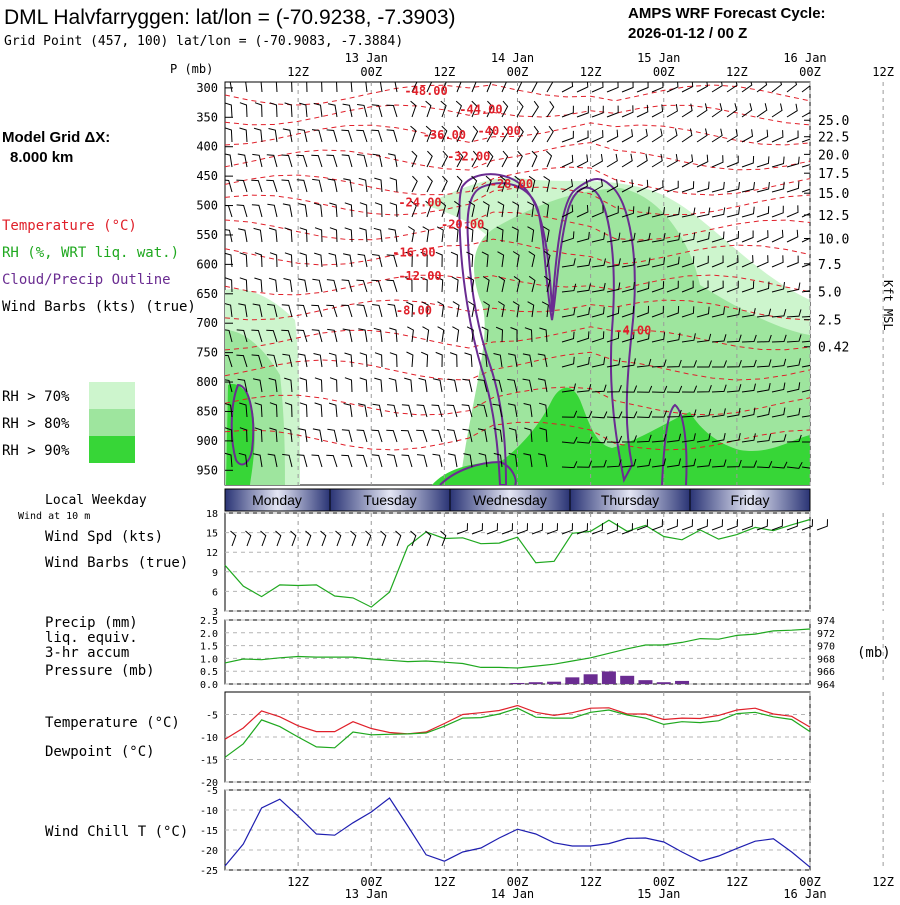 The width and height of the screenshot is (900, 905). What do you see at coordinates (517, 563) in the screenshot?
I see `series-line` at bounding box center [517, 563].